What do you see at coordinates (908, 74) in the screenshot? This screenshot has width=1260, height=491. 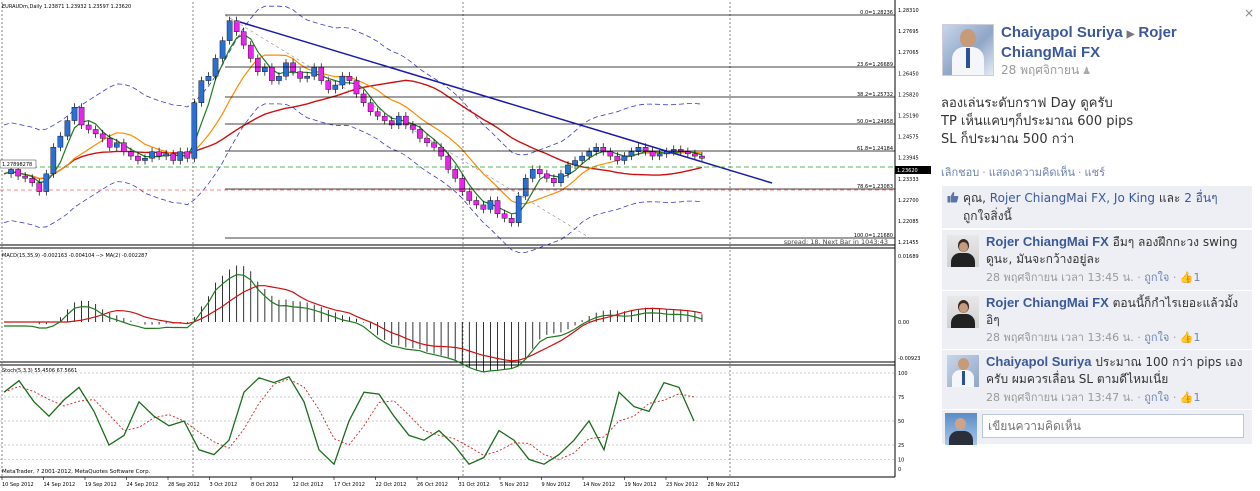 I see `price-axis-label: 1.26450` at bounding box center [908, 74].